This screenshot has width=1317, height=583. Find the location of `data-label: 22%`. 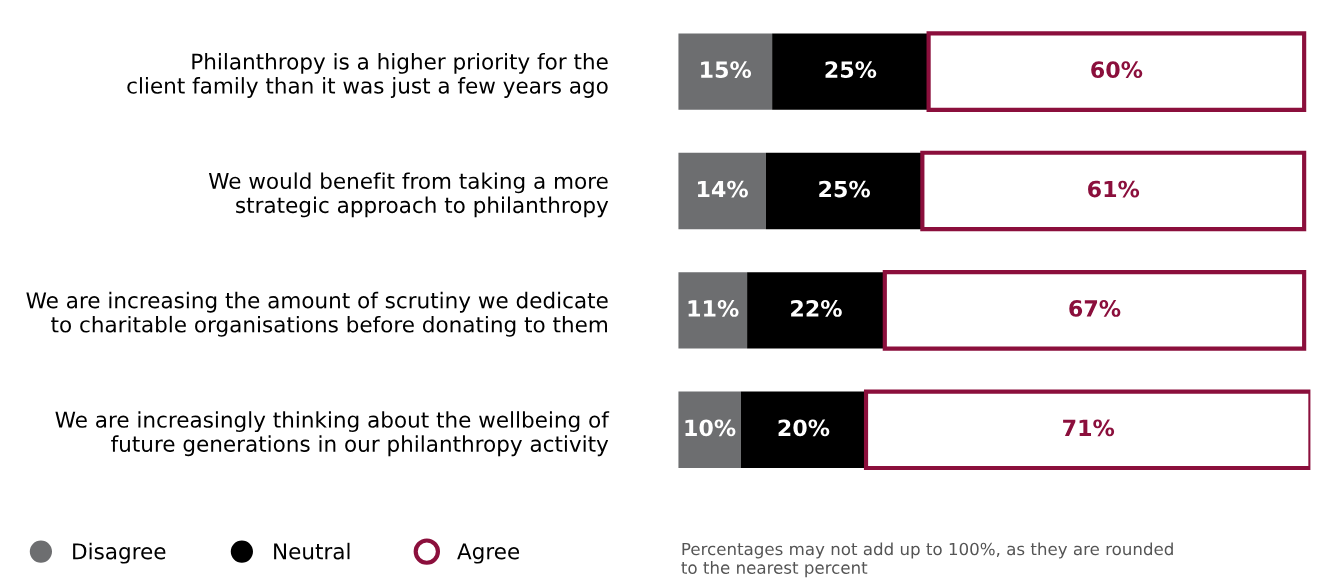

data-label: 22% is located at coordinates (816, 308).